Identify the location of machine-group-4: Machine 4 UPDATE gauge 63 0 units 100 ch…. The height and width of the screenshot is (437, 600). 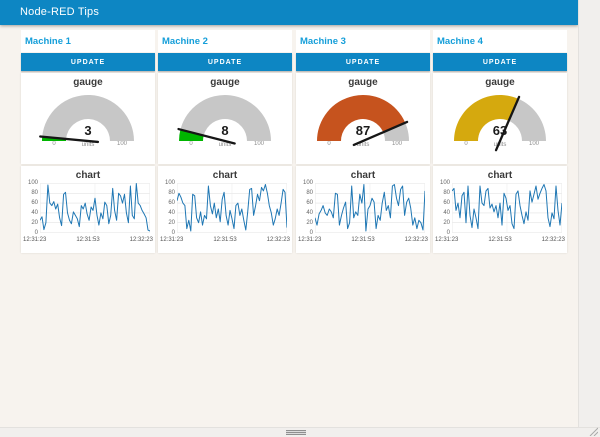
(500, 141).